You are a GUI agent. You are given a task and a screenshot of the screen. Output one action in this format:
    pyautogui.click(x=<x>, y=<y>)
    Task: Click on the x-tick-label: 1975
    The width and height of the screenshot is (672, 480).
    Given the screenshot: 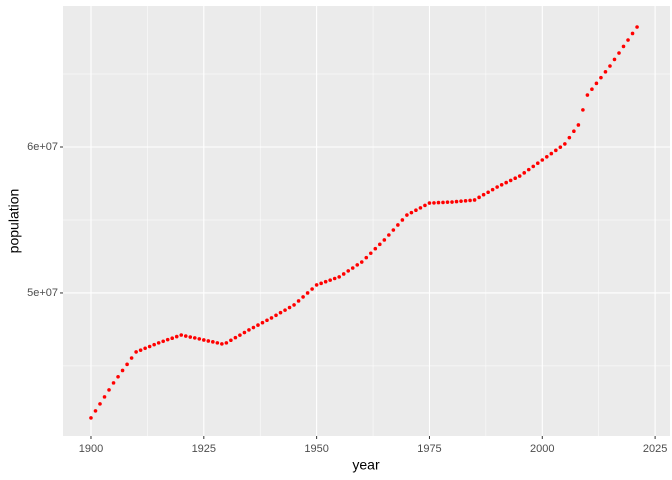 What is the action you would take?
    pyautogui.click(x=429, y=449)
    